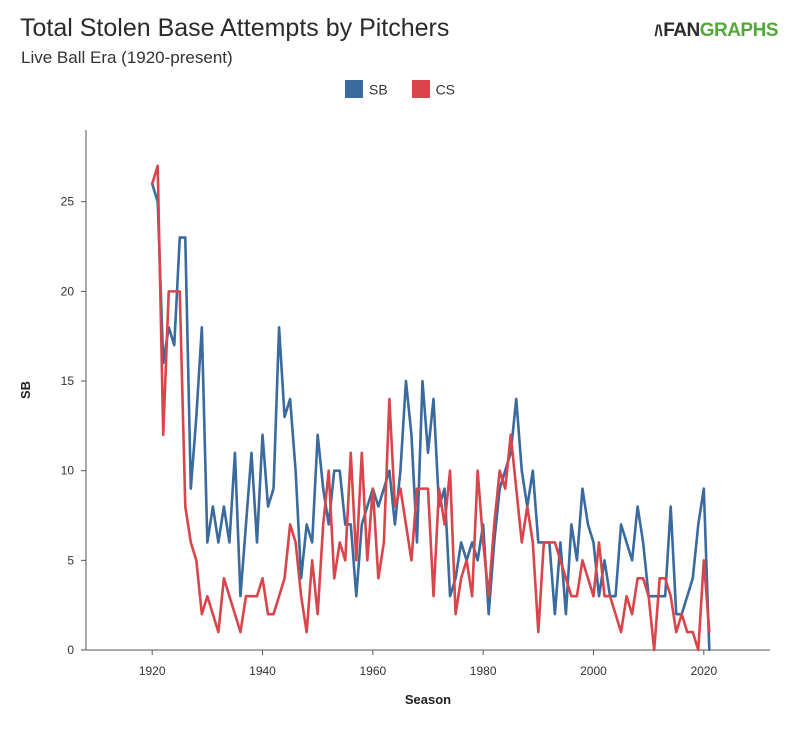 The width and height of the screenshot is (800, 730). I want to click on chart-subtitle: Live Ball Era (1920-present), so click(127, 57).